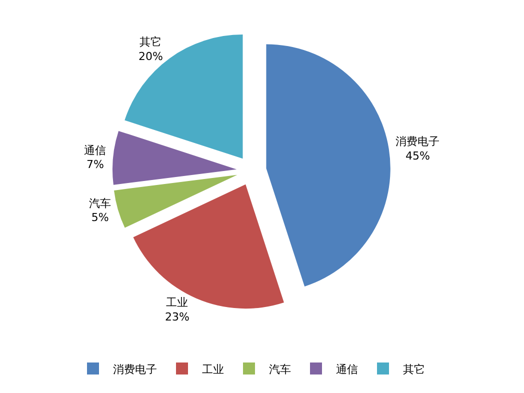 Image resolution: width=524 pixels, height=393 pixels. I want to click on slice-label: 汽车, so click(100, 203).